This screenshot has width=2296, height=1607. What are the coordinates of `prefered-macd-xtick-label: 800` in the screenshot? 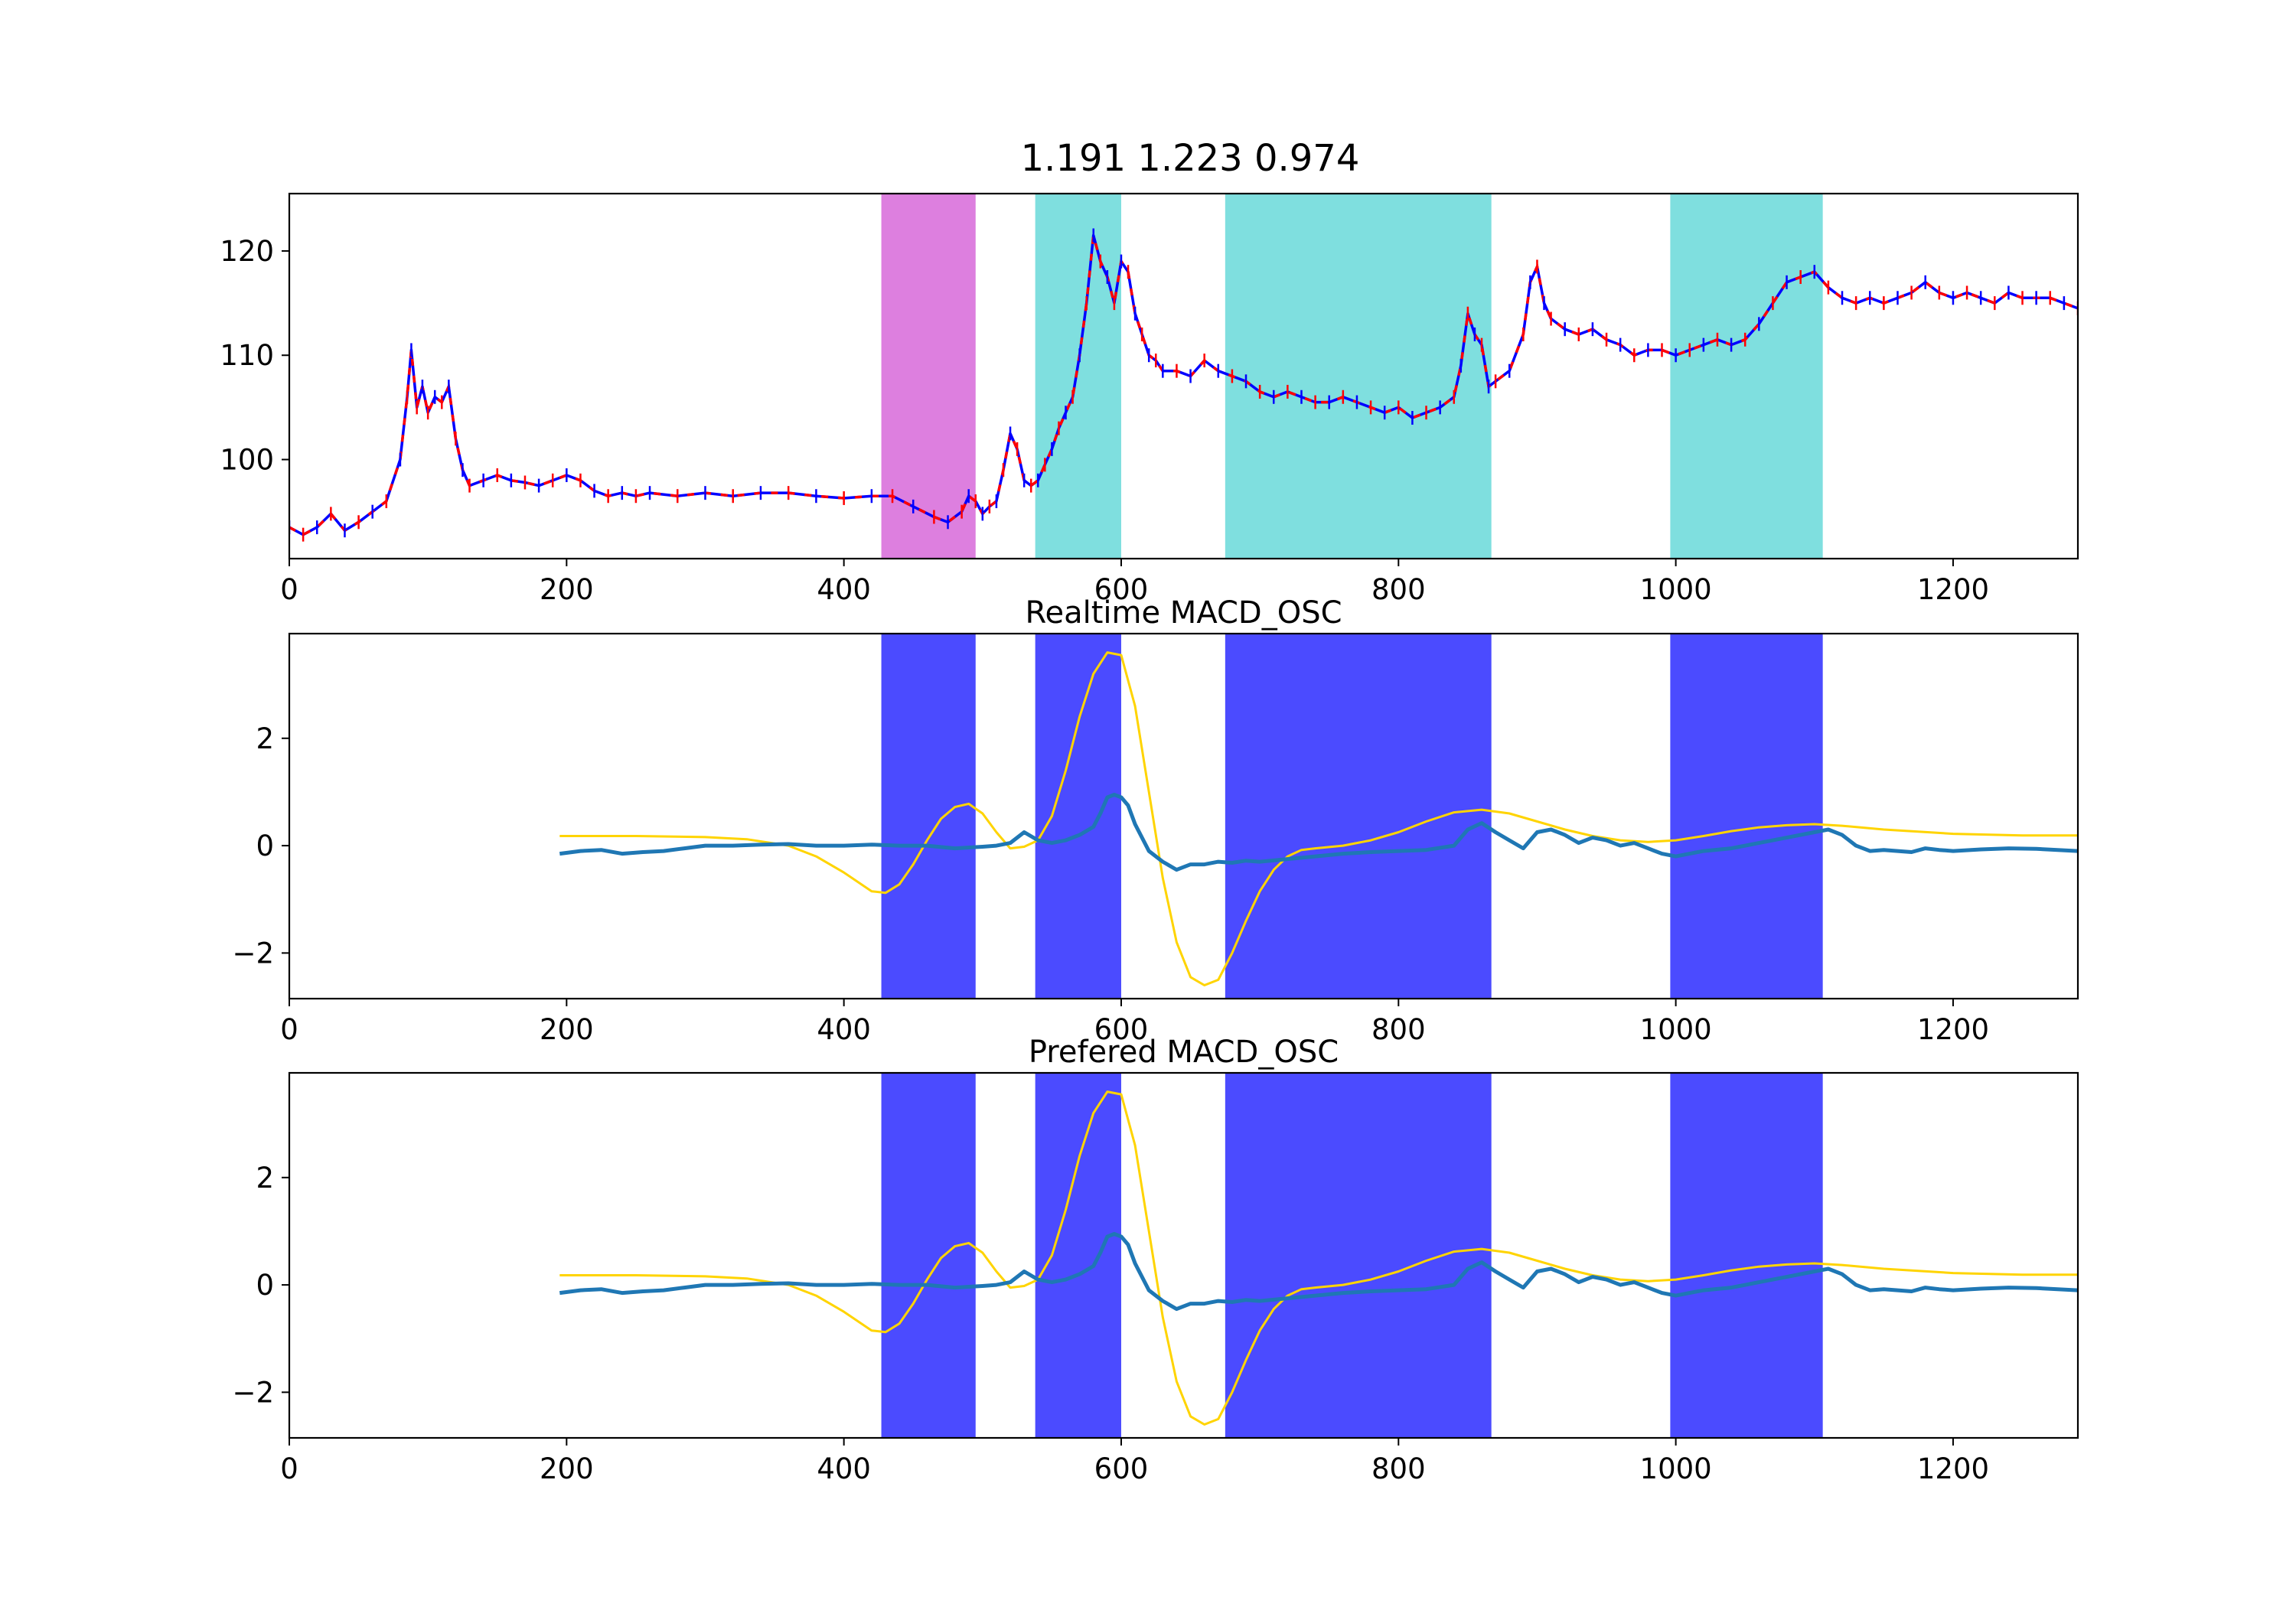 It's located at (1398, 1468).